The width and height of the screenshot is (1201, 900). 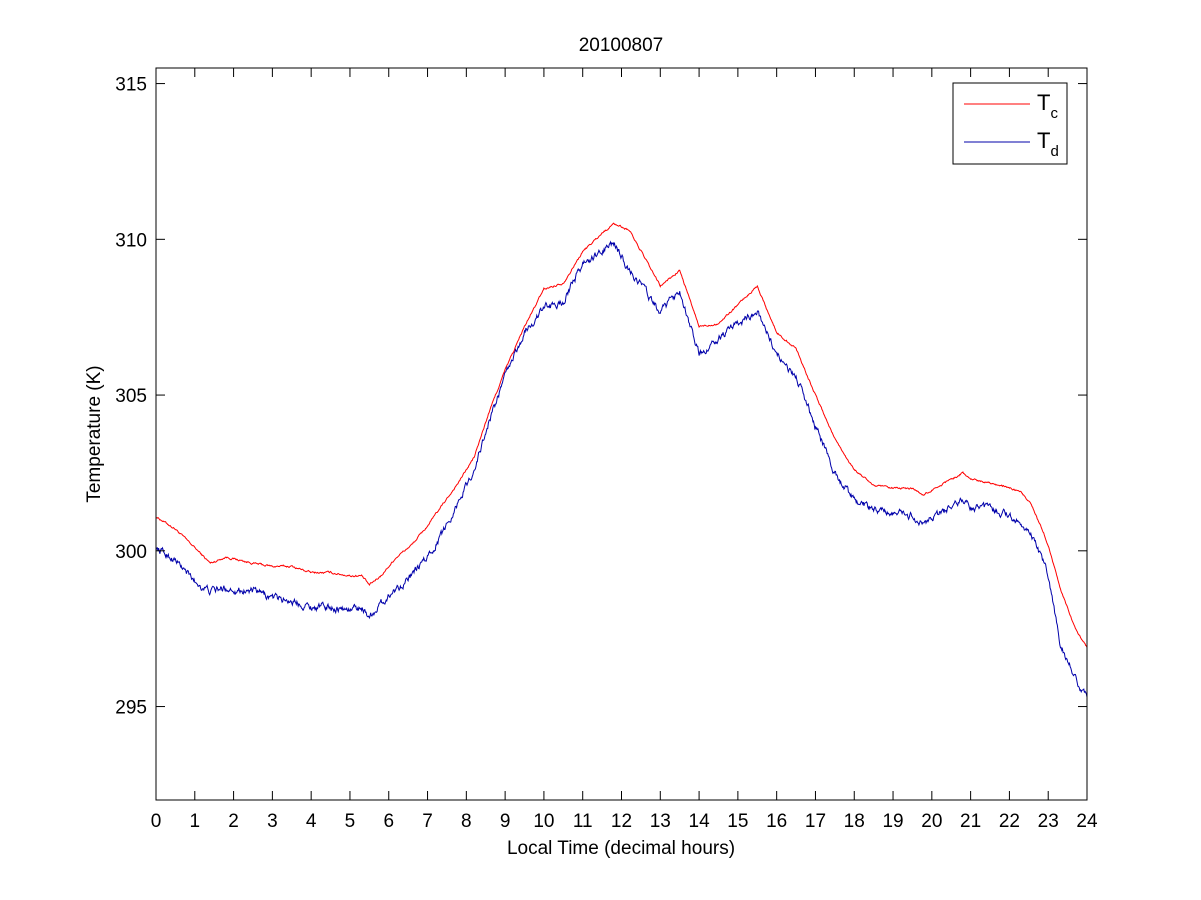 I want to click on x-tick-label: 9, so click(x=505, y=821).